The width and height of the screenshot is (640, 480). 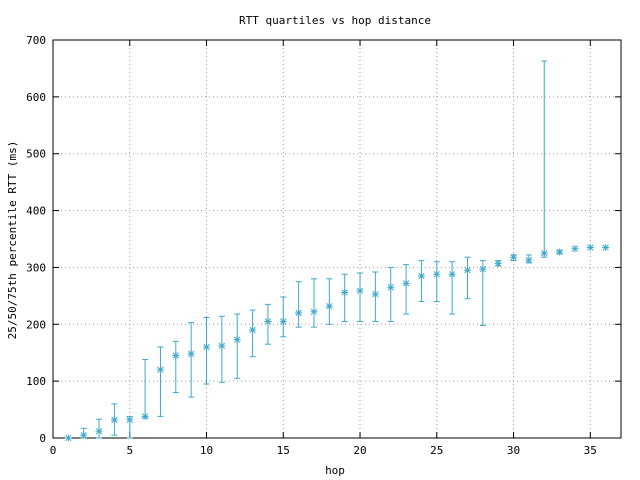 I want to click on x-tick-label: 15, so click(x=283, y=450).